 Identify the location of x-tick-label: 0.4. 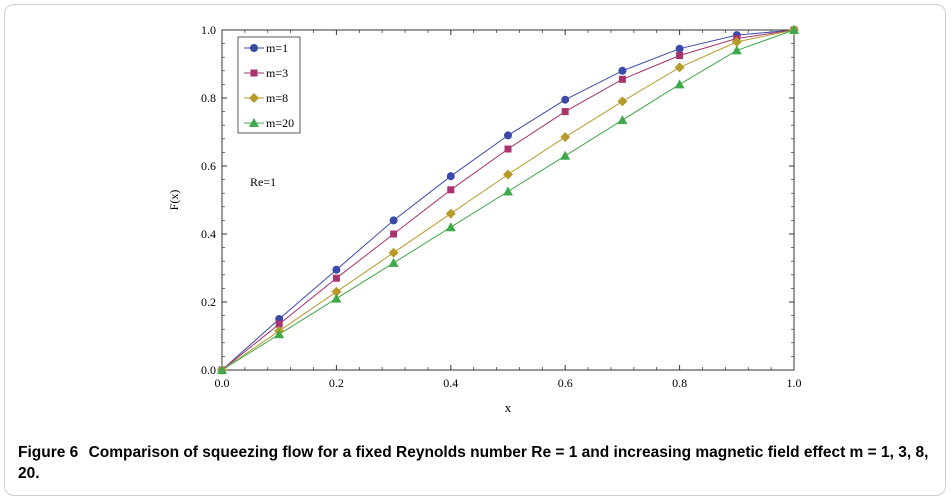
(450, 383).